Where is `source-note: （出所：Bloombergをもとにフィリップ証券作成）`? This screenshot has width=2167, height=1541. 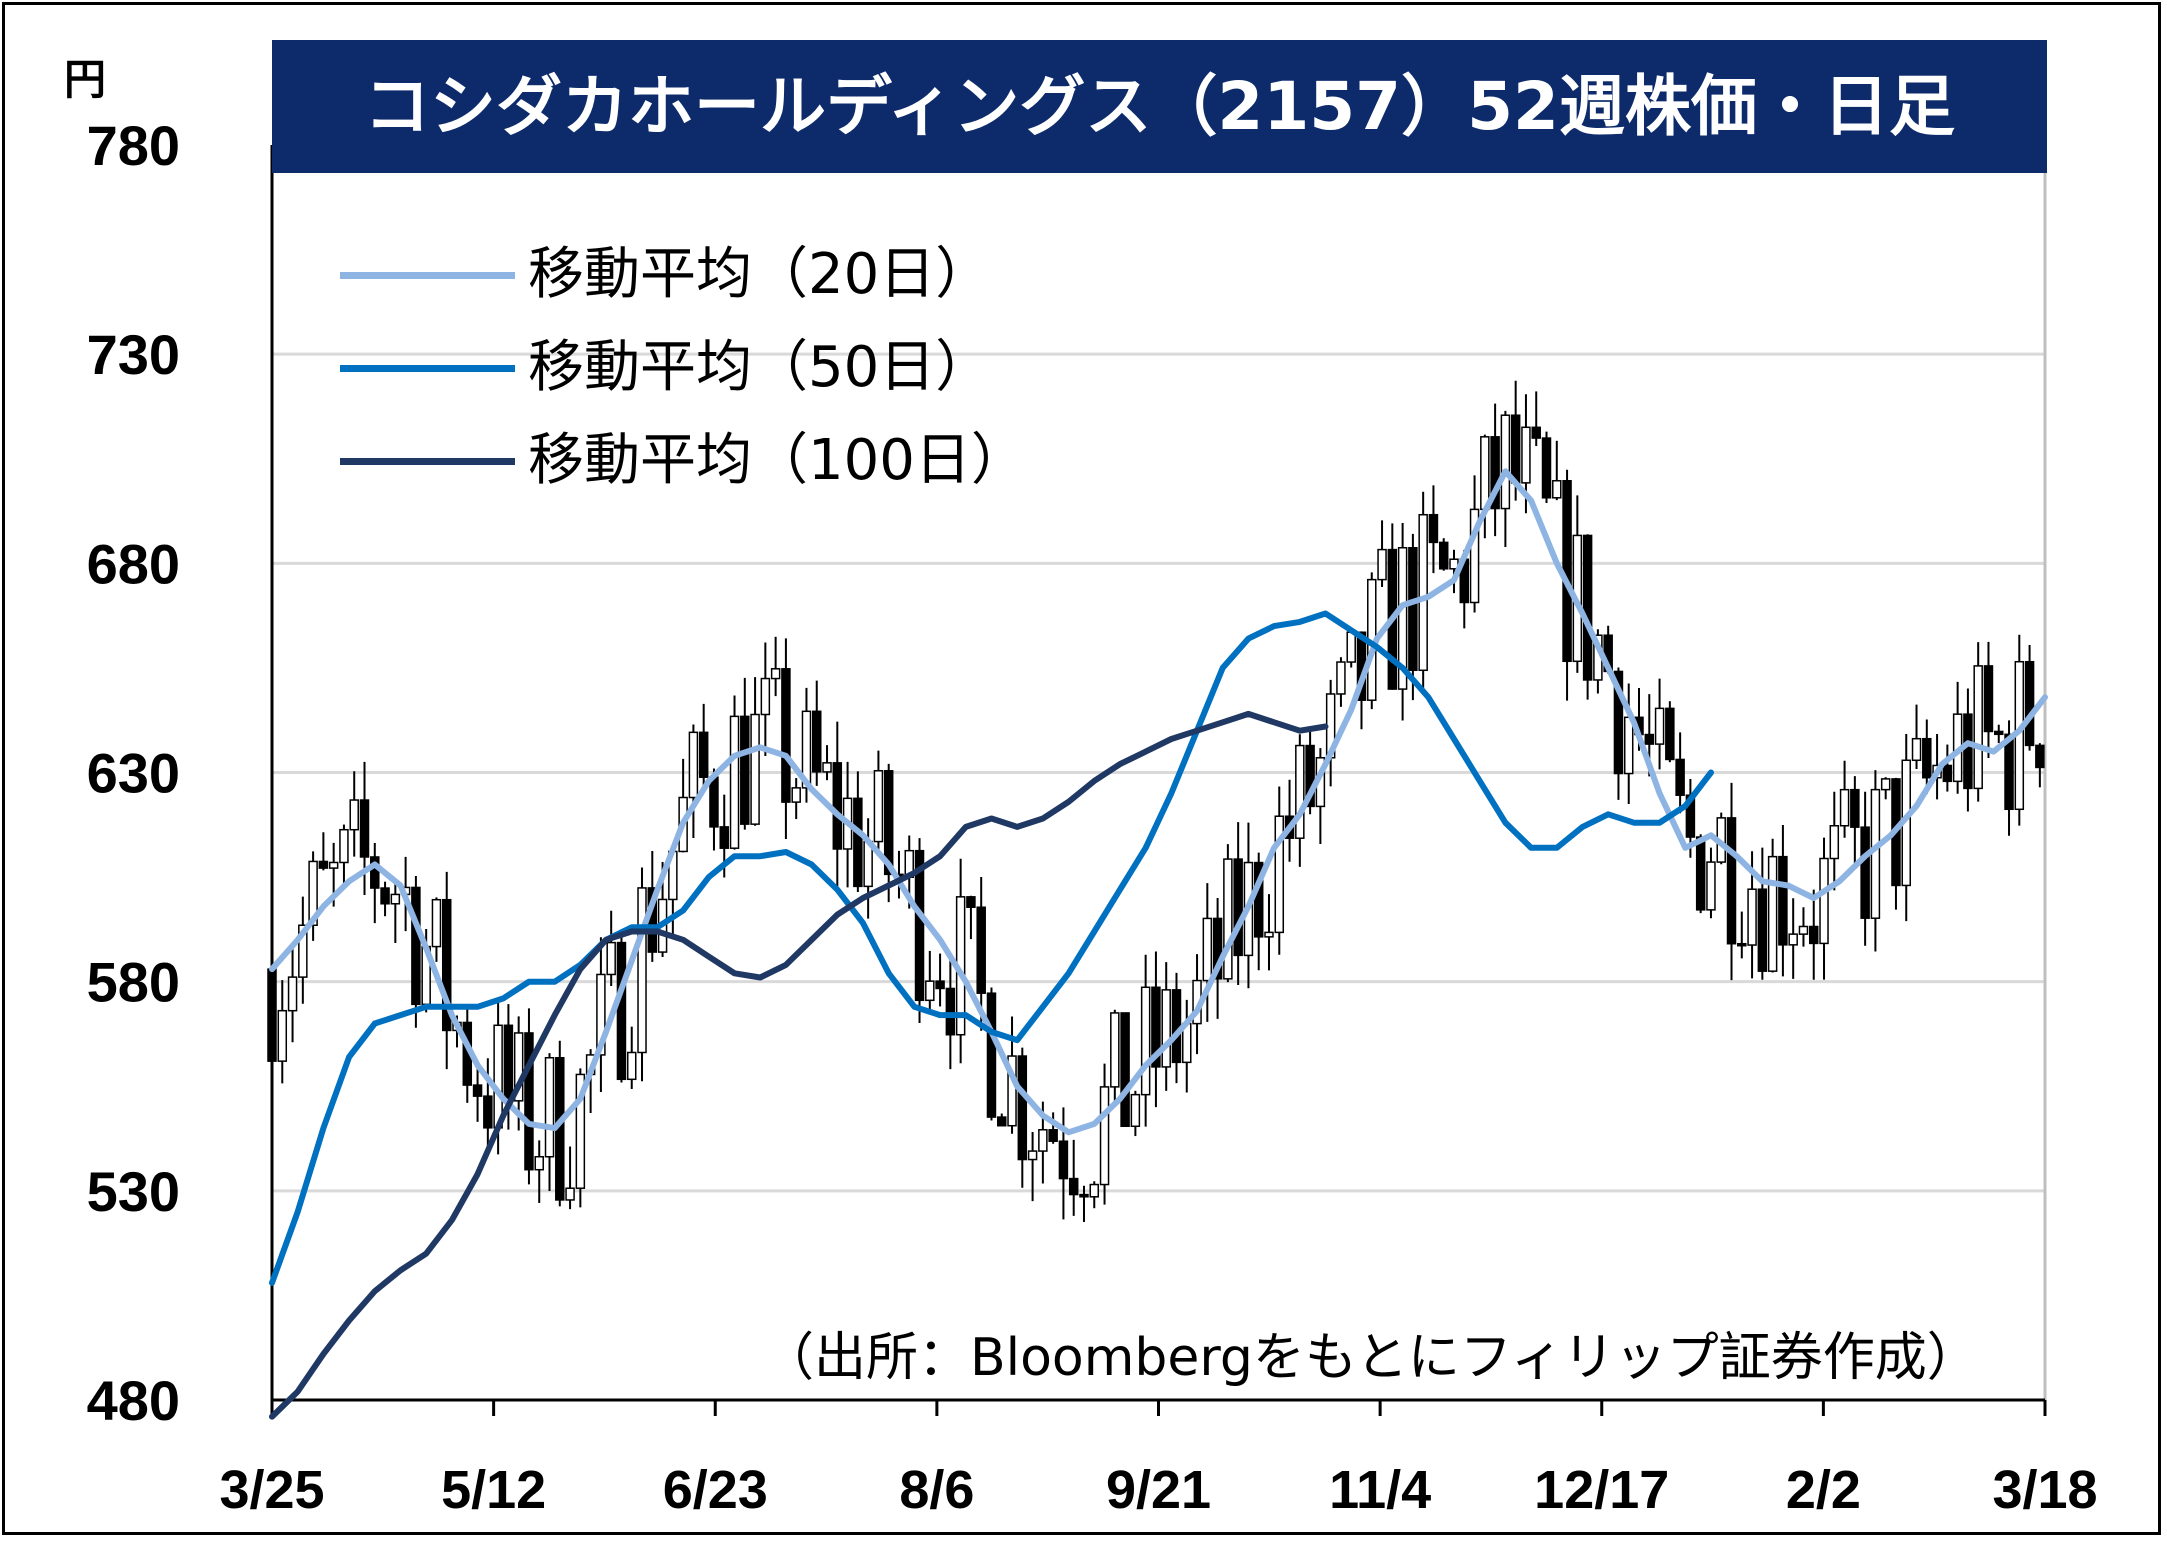
source-note: （出所：Bloombergをもとにフィリップ証券作成） is located at coordinates (1370, 1358).